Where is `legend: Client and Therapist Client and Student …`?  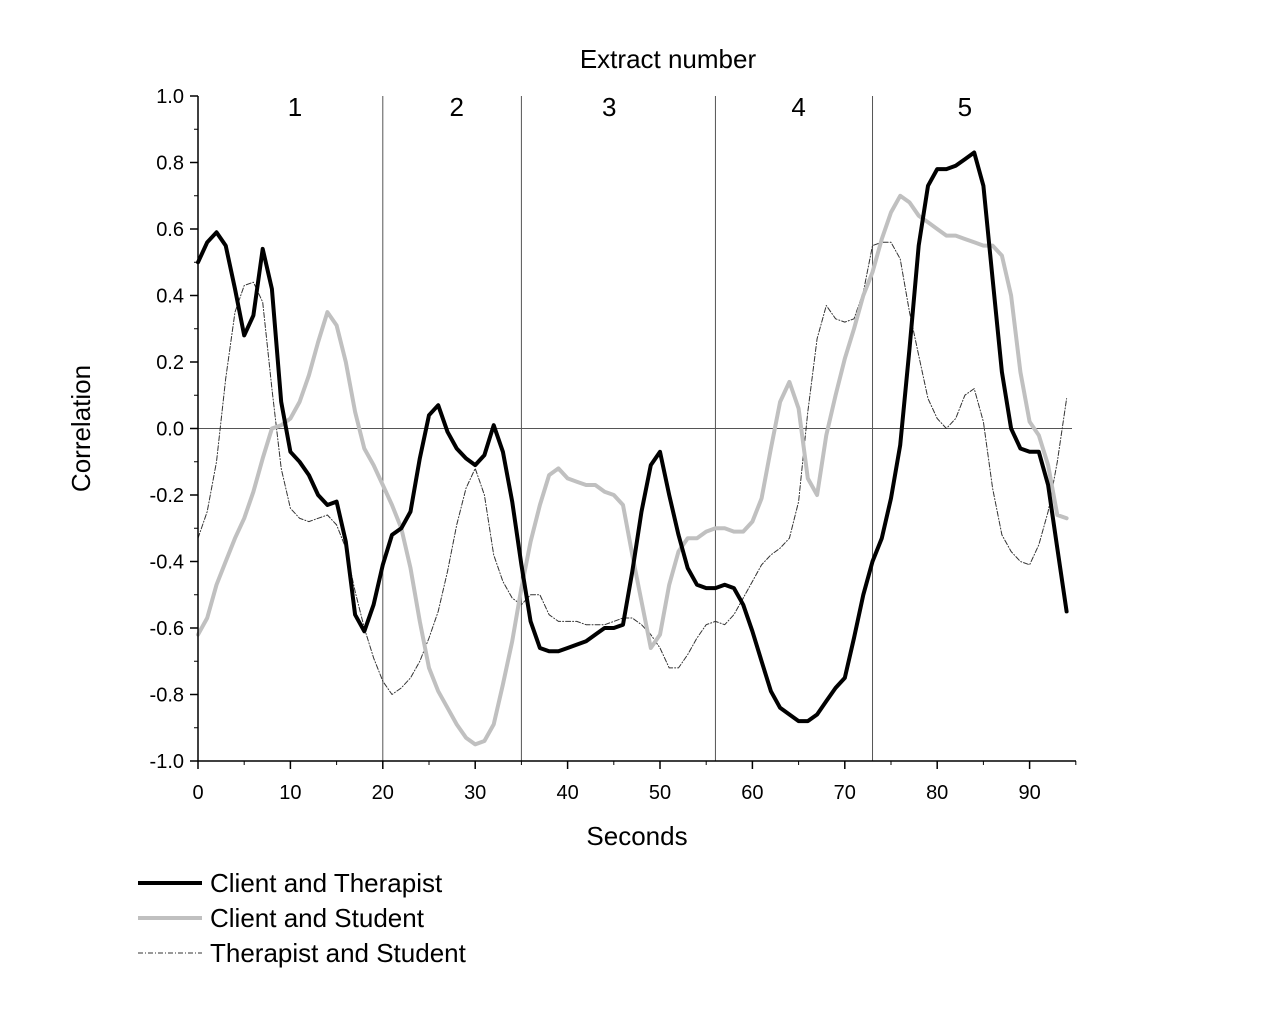
legend: Client and Therapist Client and Student … is located at coordinates (302, 918).